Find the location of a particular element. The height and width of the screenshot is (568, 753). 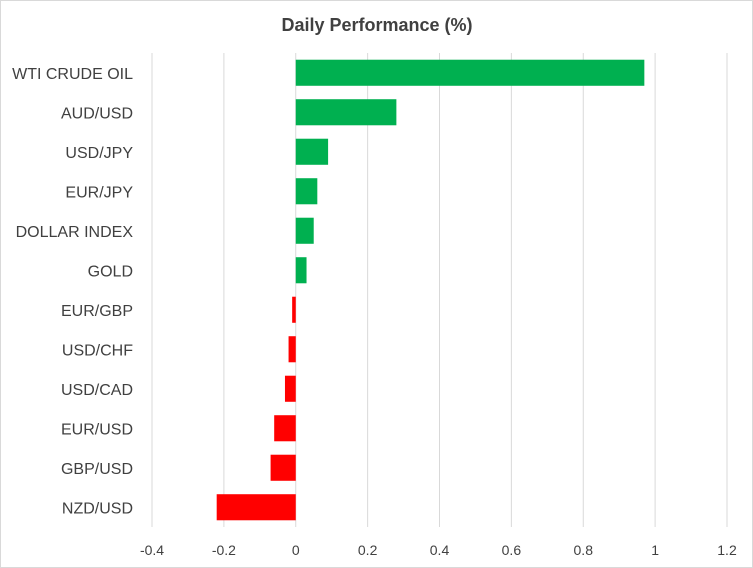

category-label: EUR/GBP is located at coordinates (97, 311).